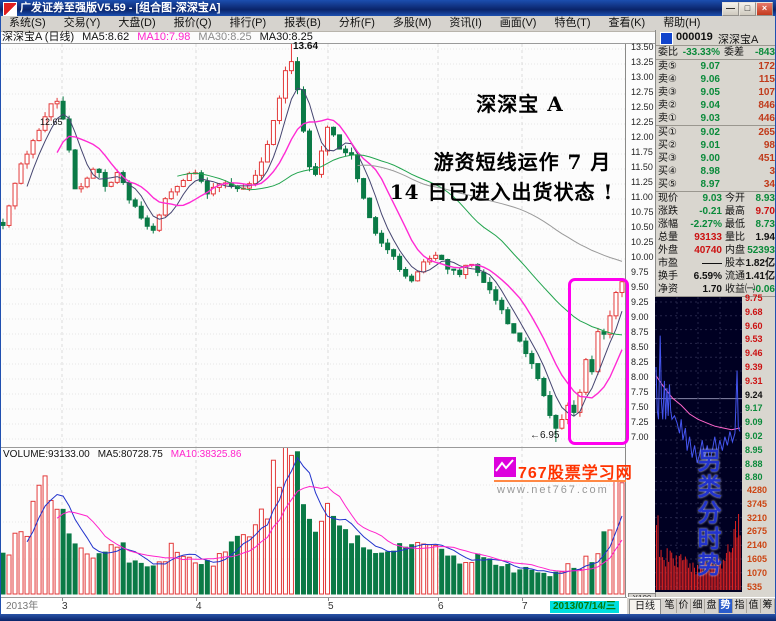  I want to click on tick-price-label: 9.17, so click(754, 408).